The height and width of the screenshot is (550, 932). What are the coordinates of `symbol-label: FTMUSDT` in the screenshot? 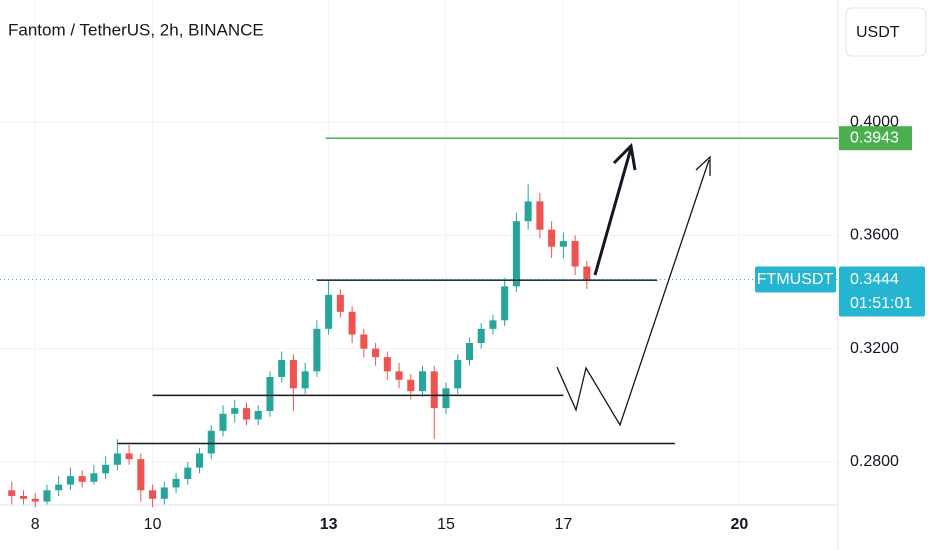 It's located at (795, 279).